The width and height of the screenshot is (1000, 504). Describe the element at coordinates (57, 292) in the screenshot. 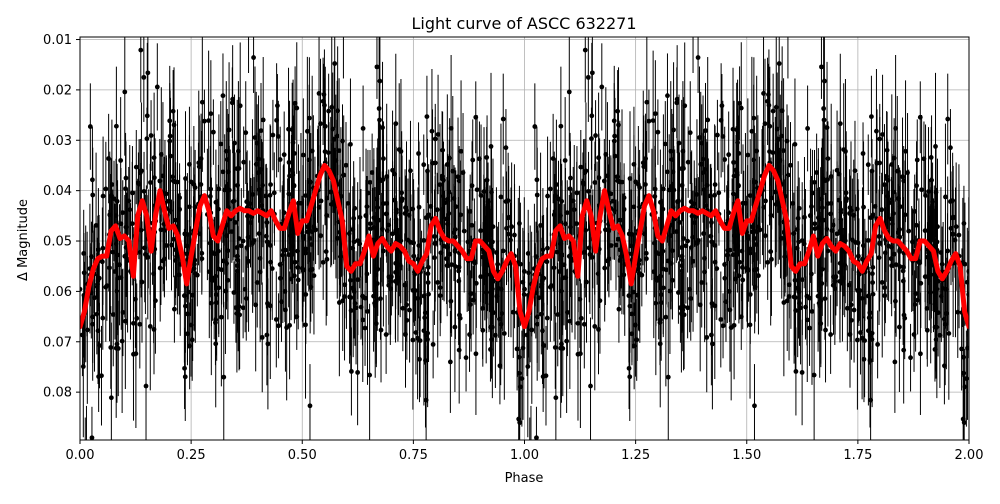

I see `y-tick-label: 0.06` at that location.